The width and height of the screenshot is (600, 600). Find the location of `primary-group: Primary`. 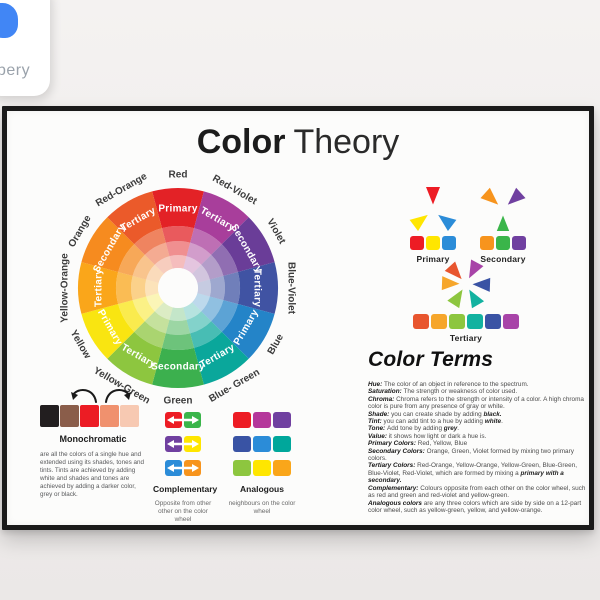

primary-group: Primary is located at coordinates (433, 224).